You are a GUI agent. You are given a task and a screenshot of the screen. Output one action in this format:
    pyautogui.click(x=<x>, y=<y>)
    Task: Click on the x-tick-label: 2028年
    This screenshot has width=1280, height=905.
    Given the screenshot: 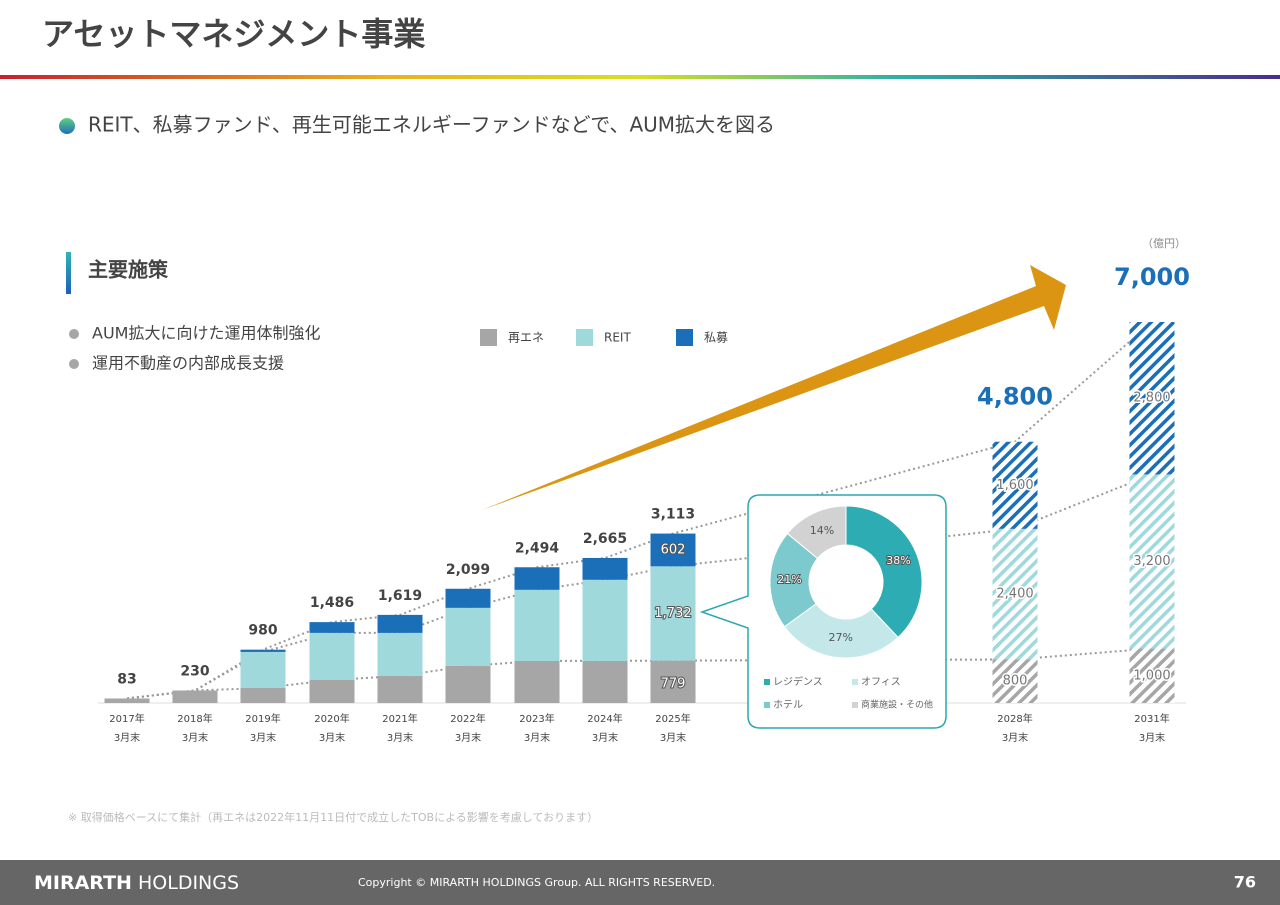 What is the action you would take?
    pyautogui.click(x=1014, y=718)
    